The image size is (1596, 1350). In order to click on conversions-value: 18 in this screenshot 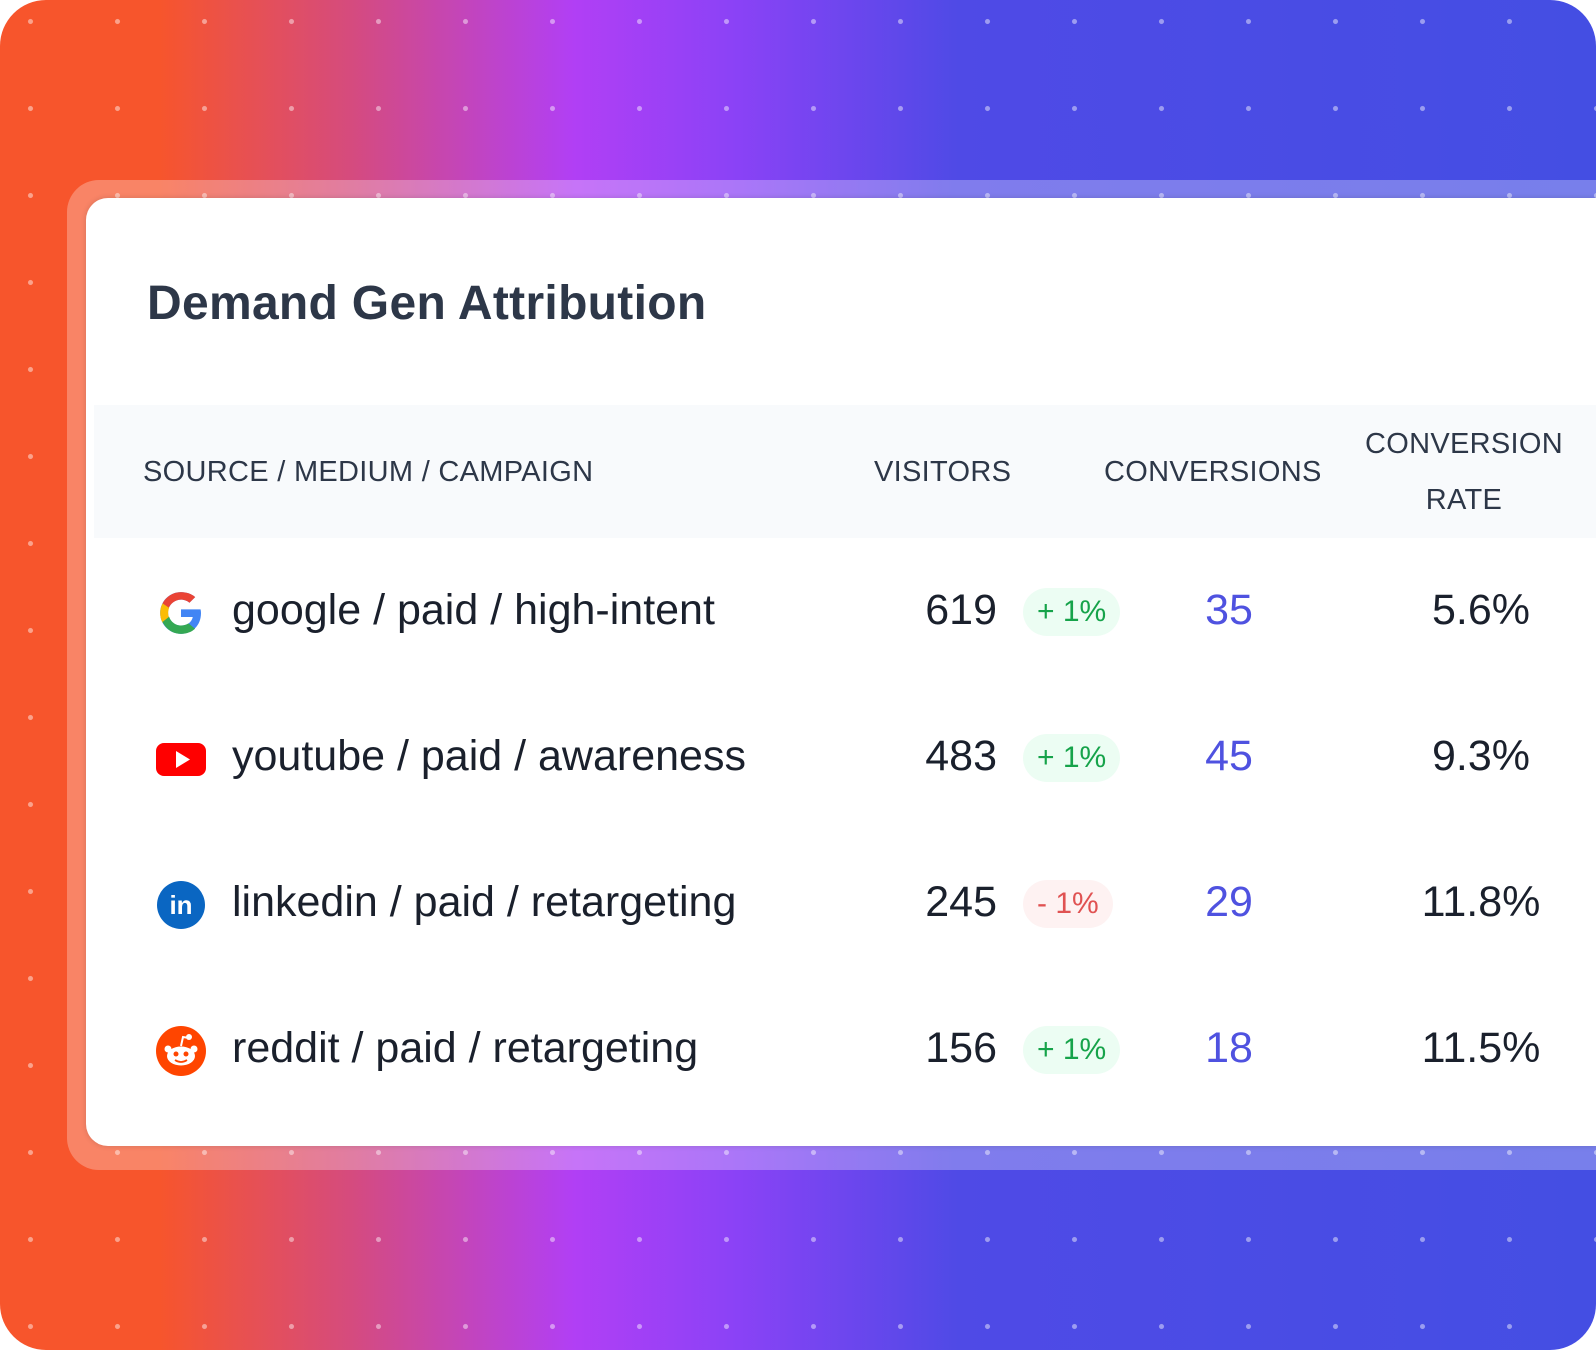, I will do `click(1229, 1048)`.